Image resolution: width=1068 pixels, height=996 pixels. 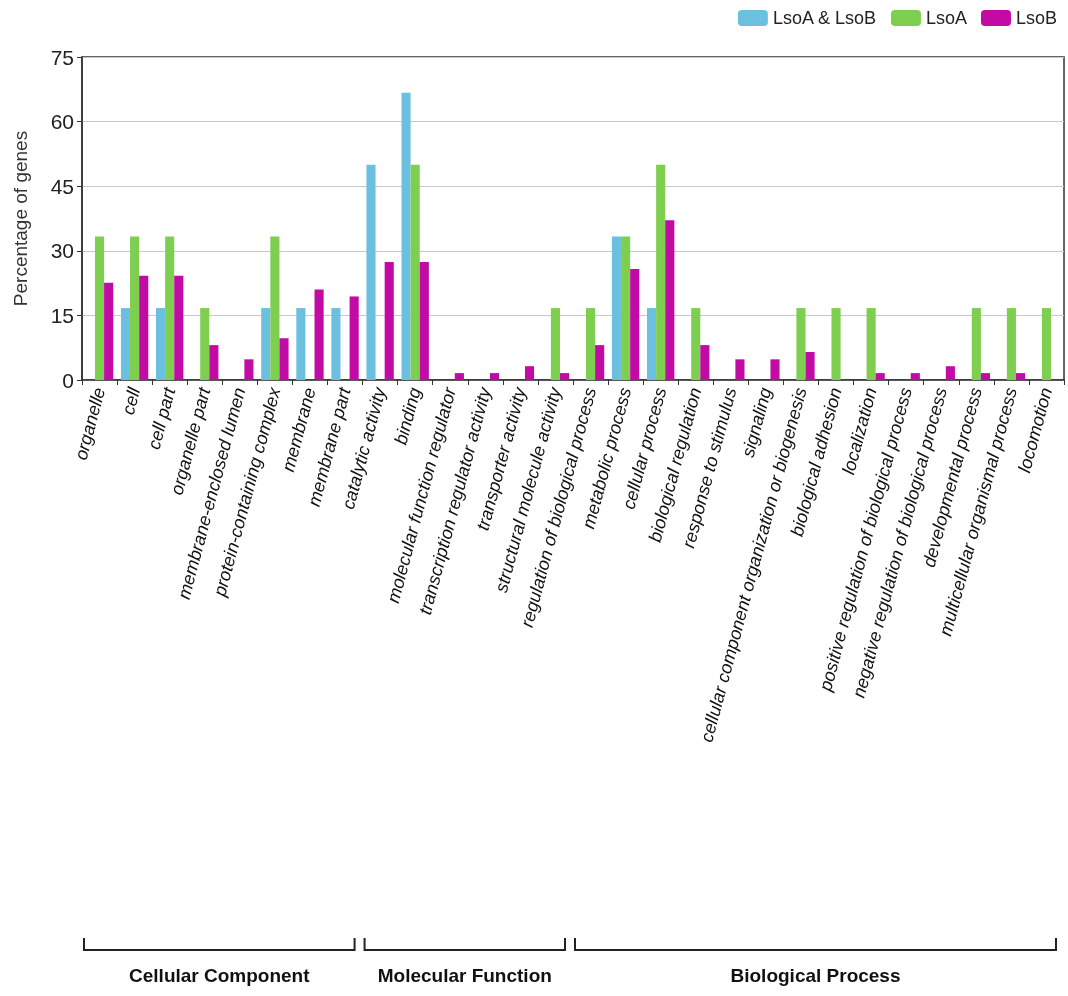 I want to click on legend-label: LsoA, so click(x=946, y=18).